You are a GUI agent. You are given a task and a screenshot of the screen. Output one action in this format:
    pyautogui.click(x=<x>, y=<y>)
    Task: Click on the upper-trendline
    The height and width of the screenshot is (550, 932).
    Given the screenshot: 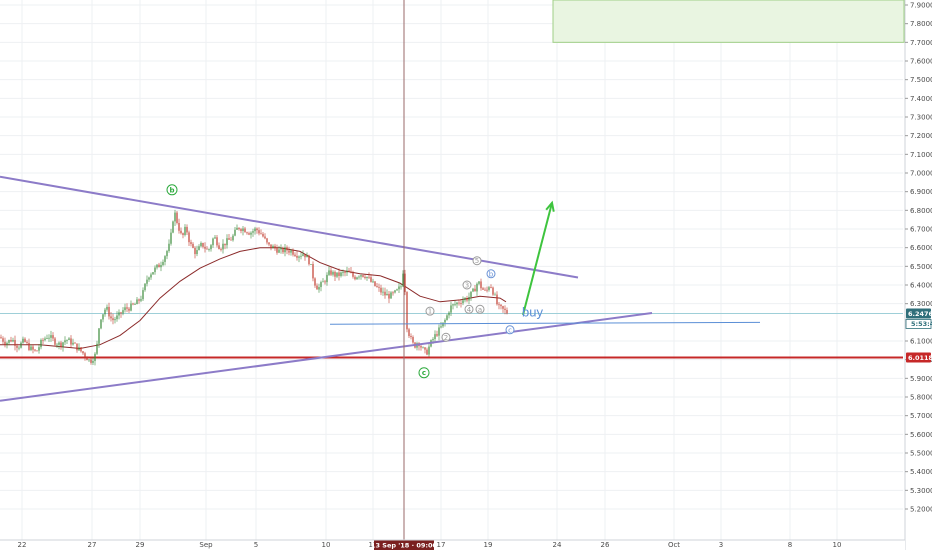 What is the action you would take?
    pyautogui.click(x=289, y=227)
    